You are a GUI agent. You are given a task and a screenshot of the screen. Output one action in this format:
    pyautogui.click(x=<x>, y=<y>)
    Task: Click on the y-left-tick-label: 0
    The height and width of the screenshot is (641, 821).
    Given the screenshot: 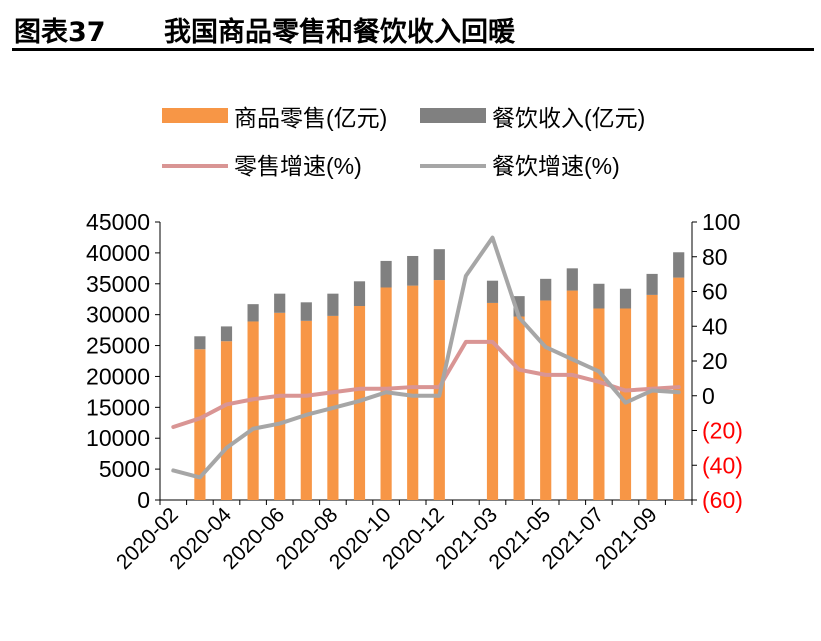 What is the action you would take?
    pyautogui.click(x=143, y=500)
    